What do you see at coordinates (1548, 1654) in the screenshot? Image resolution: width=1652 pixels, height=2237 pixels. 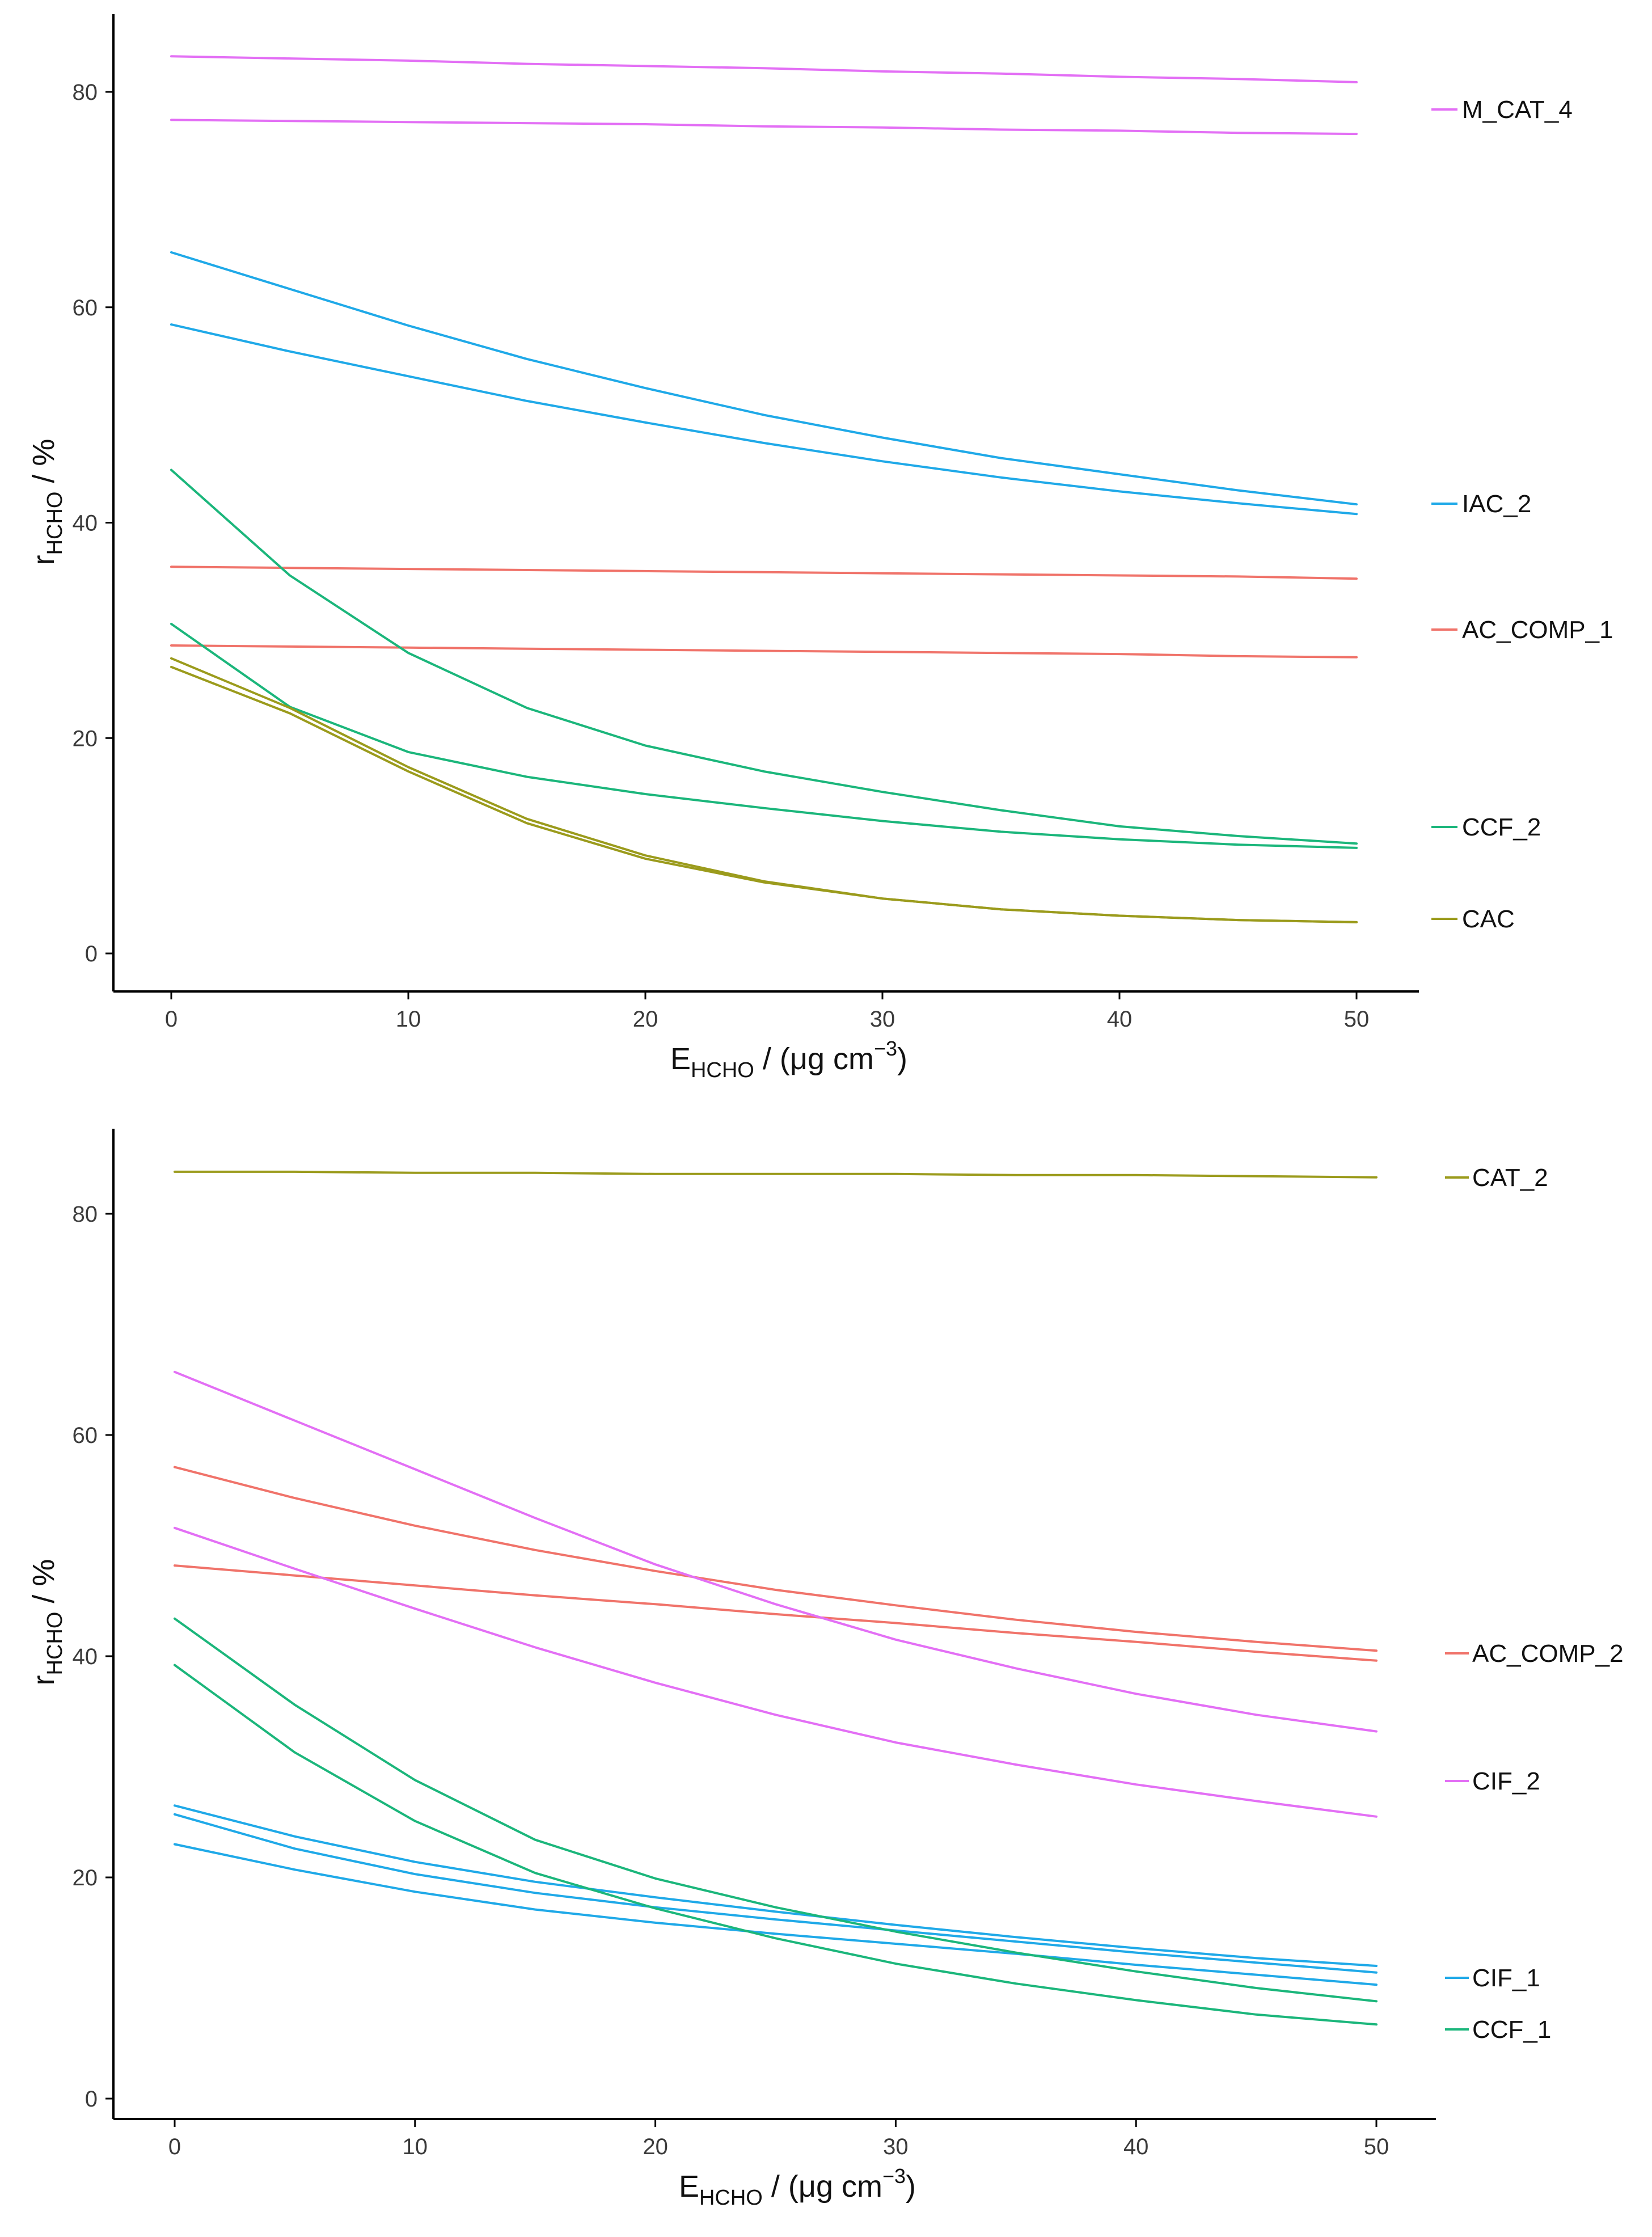 I see `legend-label: AC_COMP_2` at bounding box center [1548, 1654].